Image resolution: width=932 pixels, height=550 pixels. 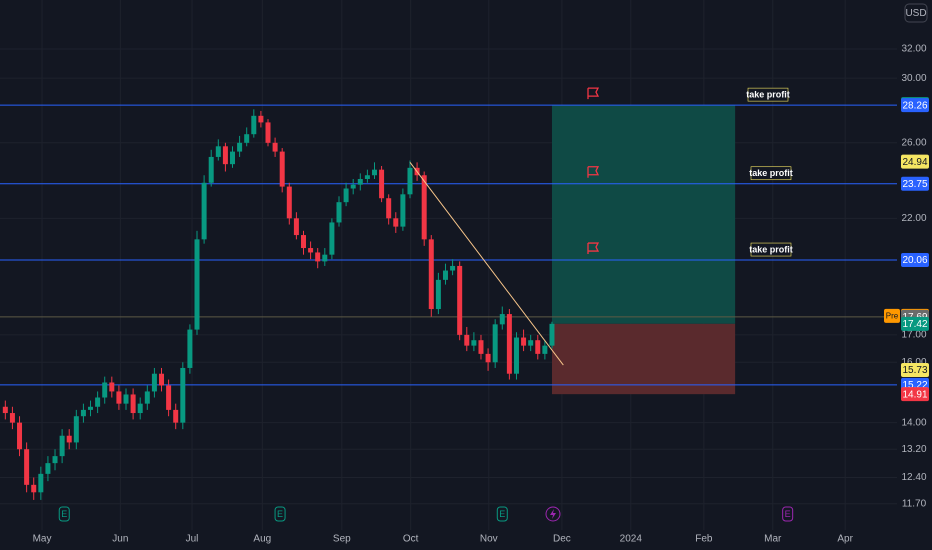 What do you see at coordinates (411, 539) in the screenshot?
I see `x-tick-label: Oct` at bounding box center [411, 539].